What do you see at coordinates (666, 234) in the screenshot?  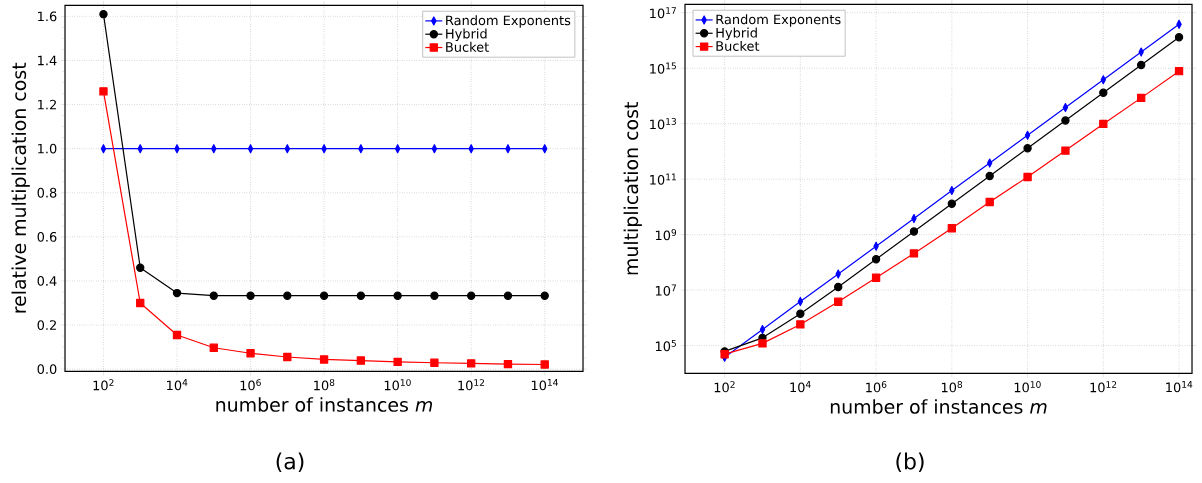 I see `y-tick-label: 10$^{9}$` at bounding box center [666, 234].